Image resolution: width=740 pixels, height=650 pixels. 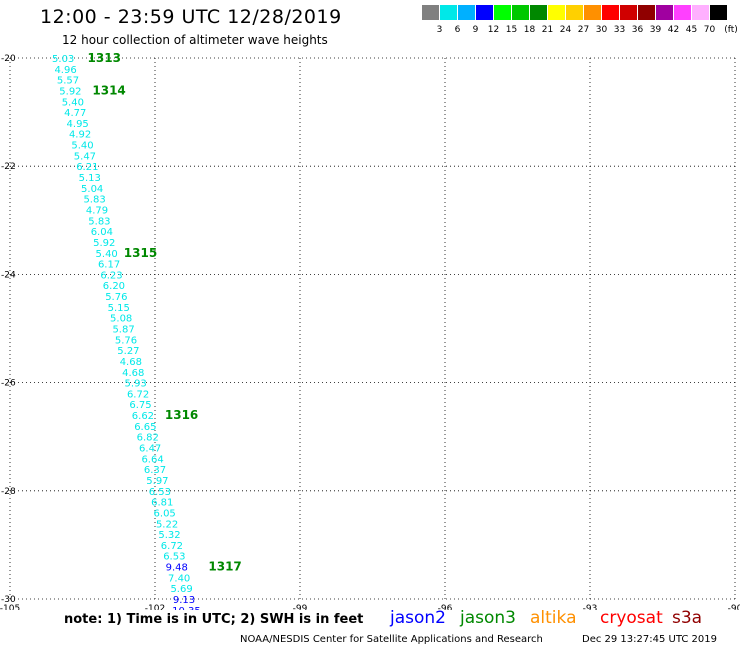 I want to click on wave-height-point: 6.20, so click(x=114, y=286).